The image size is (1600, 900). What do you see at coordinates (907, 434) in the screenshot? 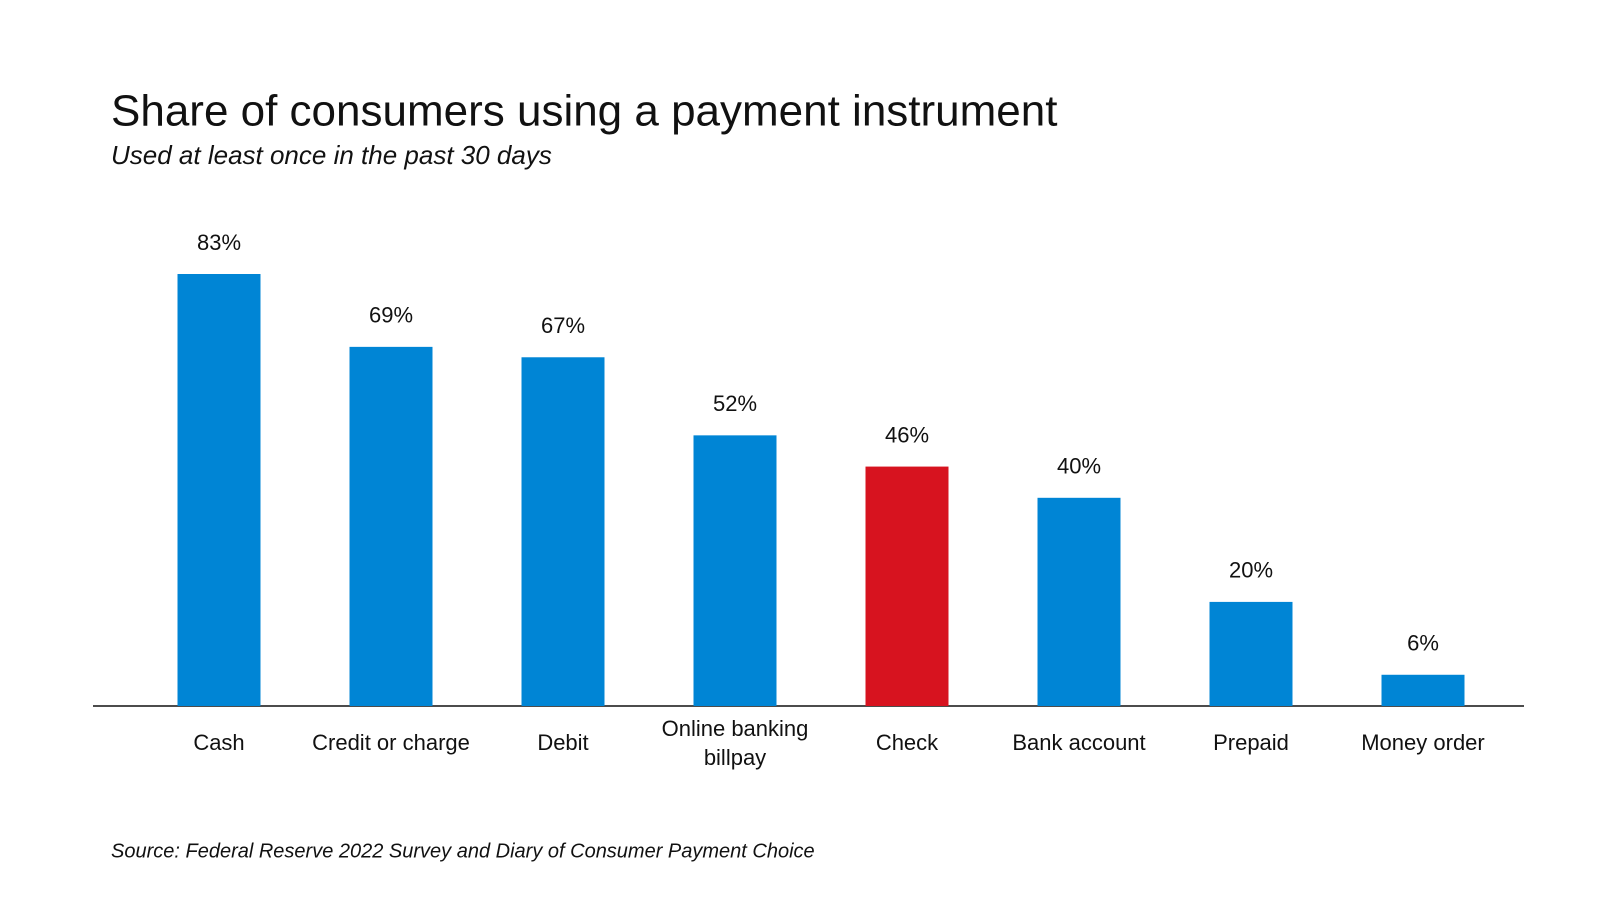
I see `value-label: 46%` at bounding box center [907, 434].